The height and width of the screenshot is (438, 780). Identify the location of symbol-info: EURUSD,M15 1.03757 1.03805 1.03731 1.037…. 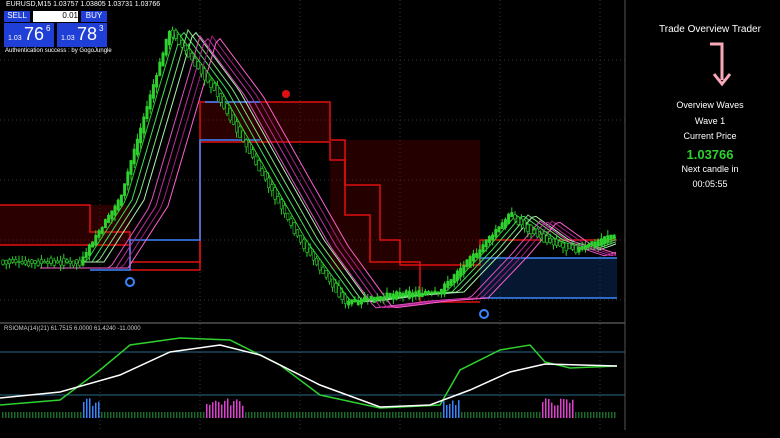
(83, 4).